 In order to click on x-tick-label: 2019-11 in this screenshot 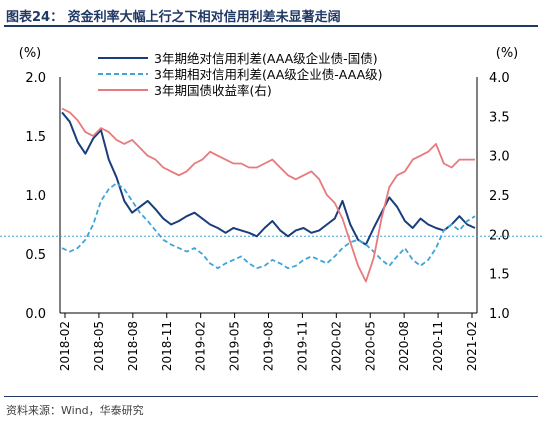, I will do `click(302, 346)`.